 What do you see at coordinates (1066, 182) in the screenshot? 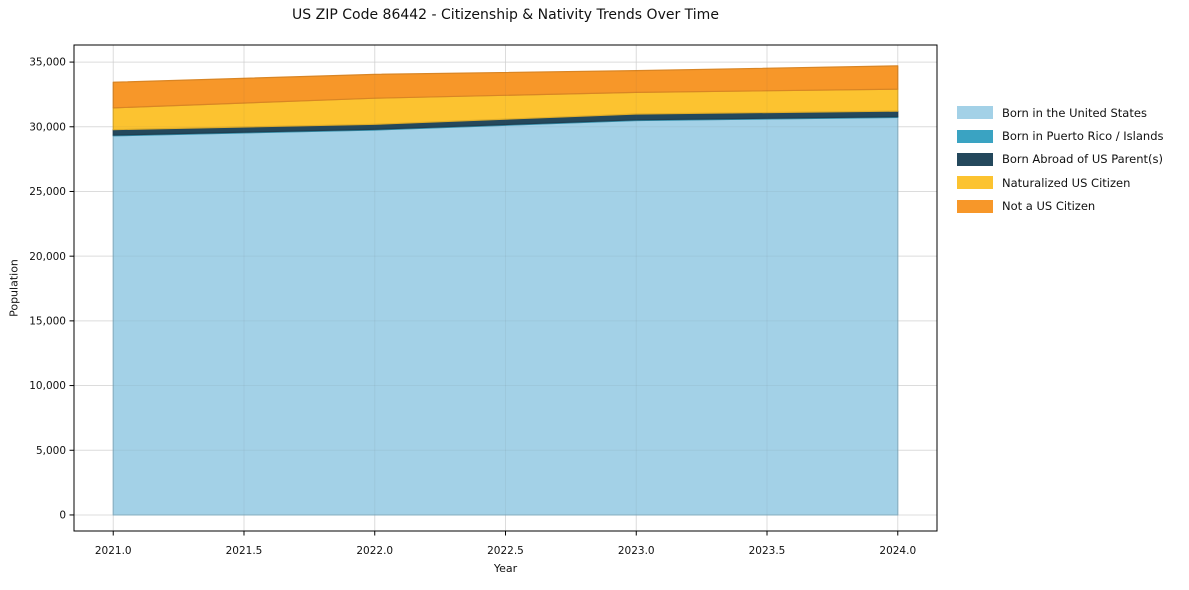
I see `legend-label: Naturalized US Citizen` at bounding box center [1066, 182].